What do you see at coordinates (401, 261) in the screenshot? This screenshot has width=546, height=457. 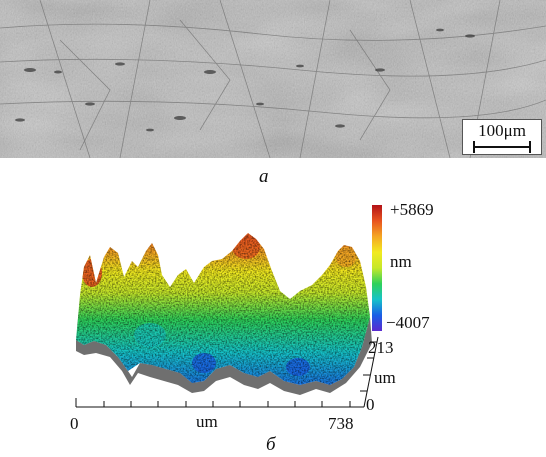 I see `colorbar-unit-label: nm` at bounding box center [401, 261].